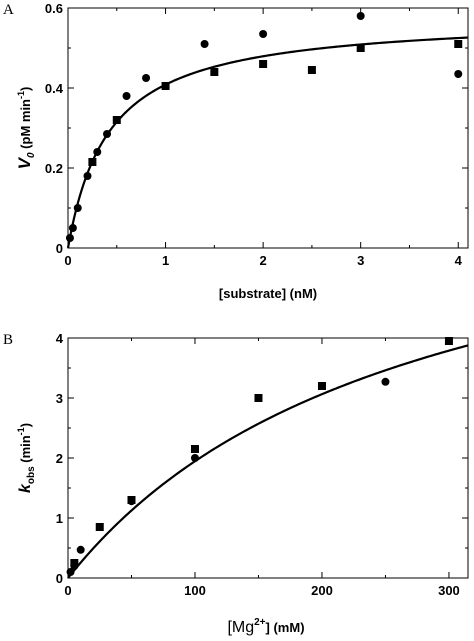  I want to click on panel-a-x-tick-label: 2, so click(263, 260).